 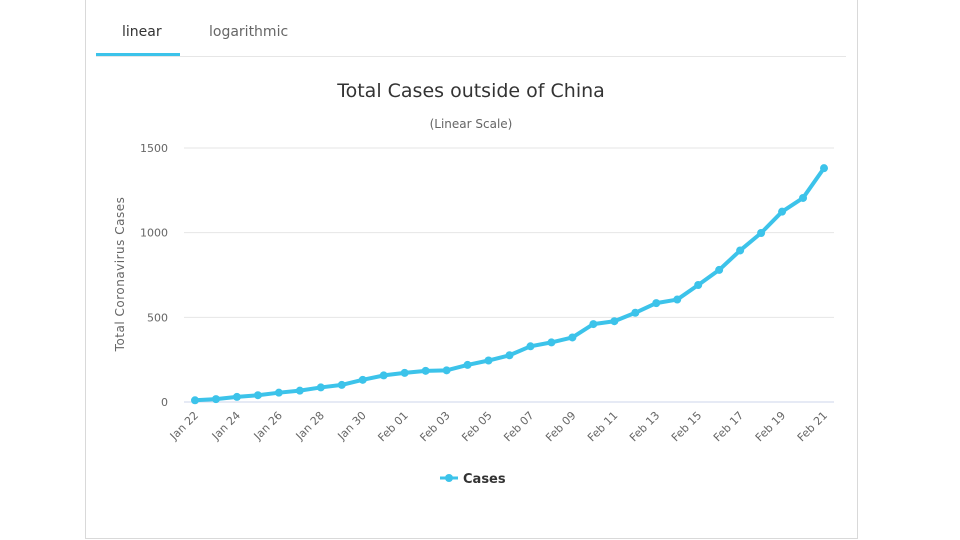 What do you see at coordinates (560, 426) in the screenshot?
I see `x-tick-label: Feb 09` at bounding box center [560, 426].